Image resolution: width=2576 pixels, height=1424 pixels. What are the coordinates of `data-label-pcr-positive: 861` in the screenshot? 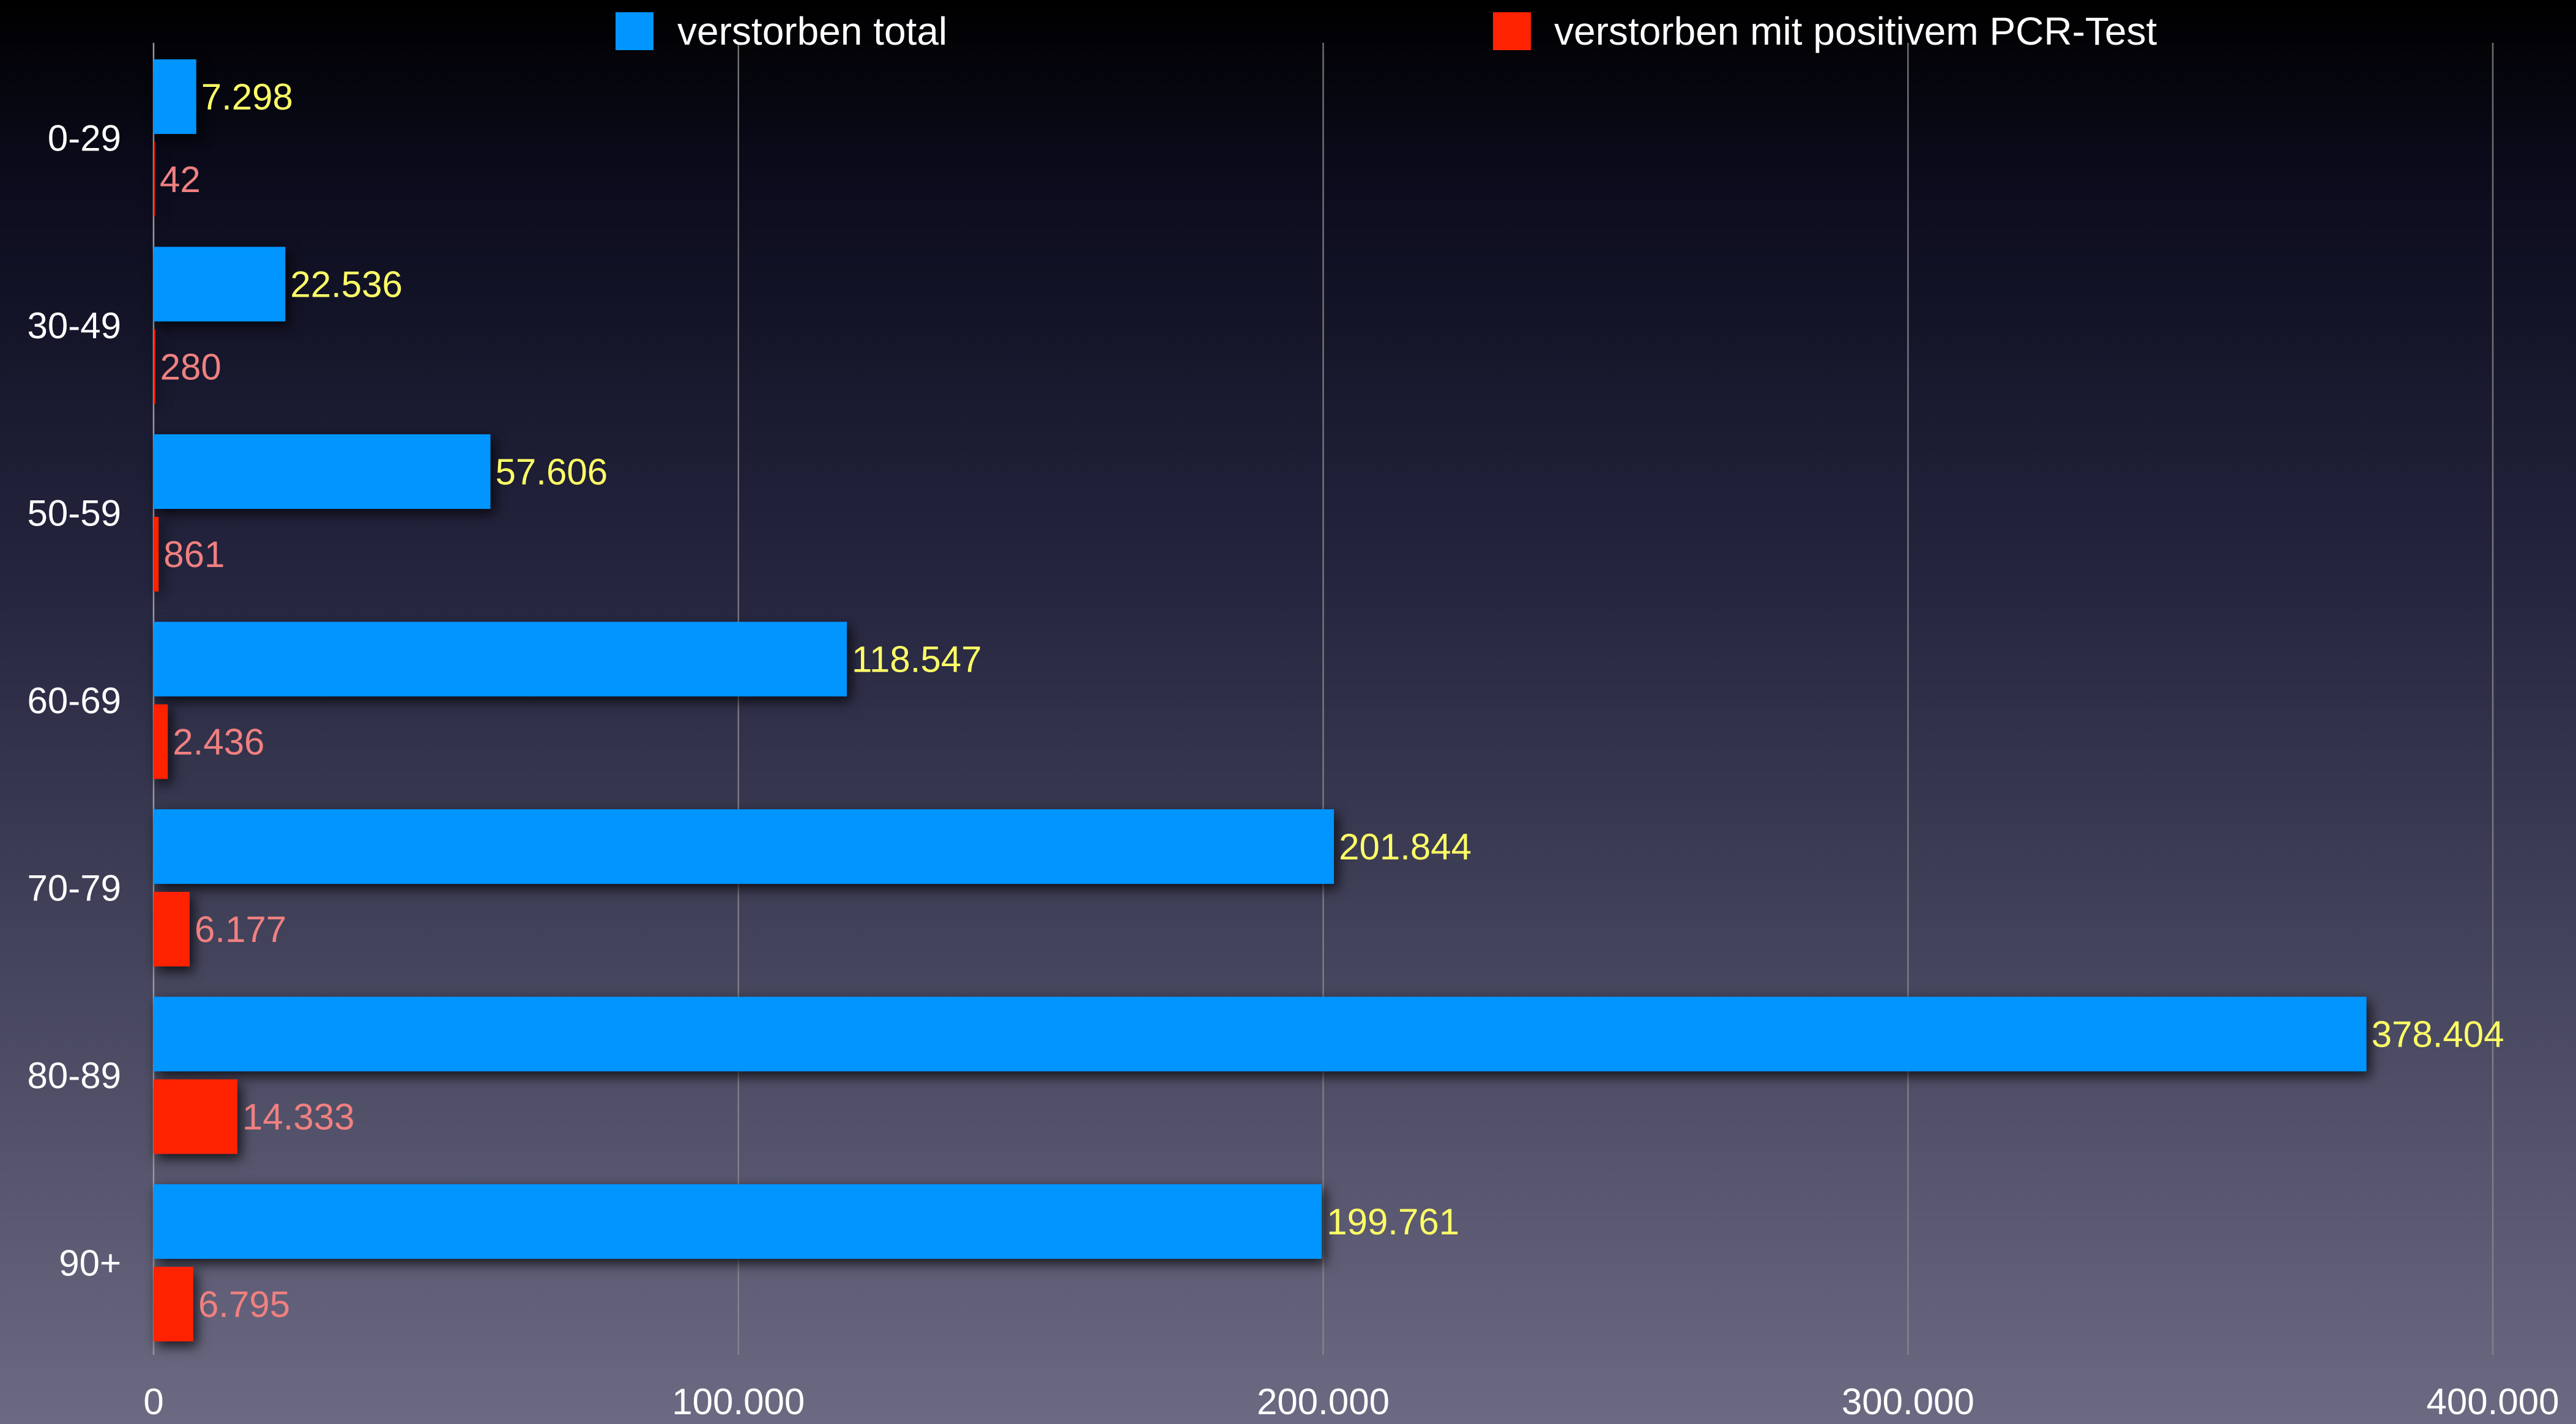 It's located at (194, 555).